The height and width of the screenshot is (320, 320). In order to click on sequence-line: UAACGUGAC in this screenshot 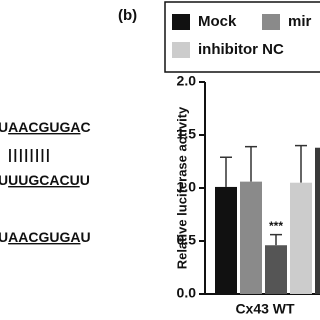, I will do `click(45, 127)`.